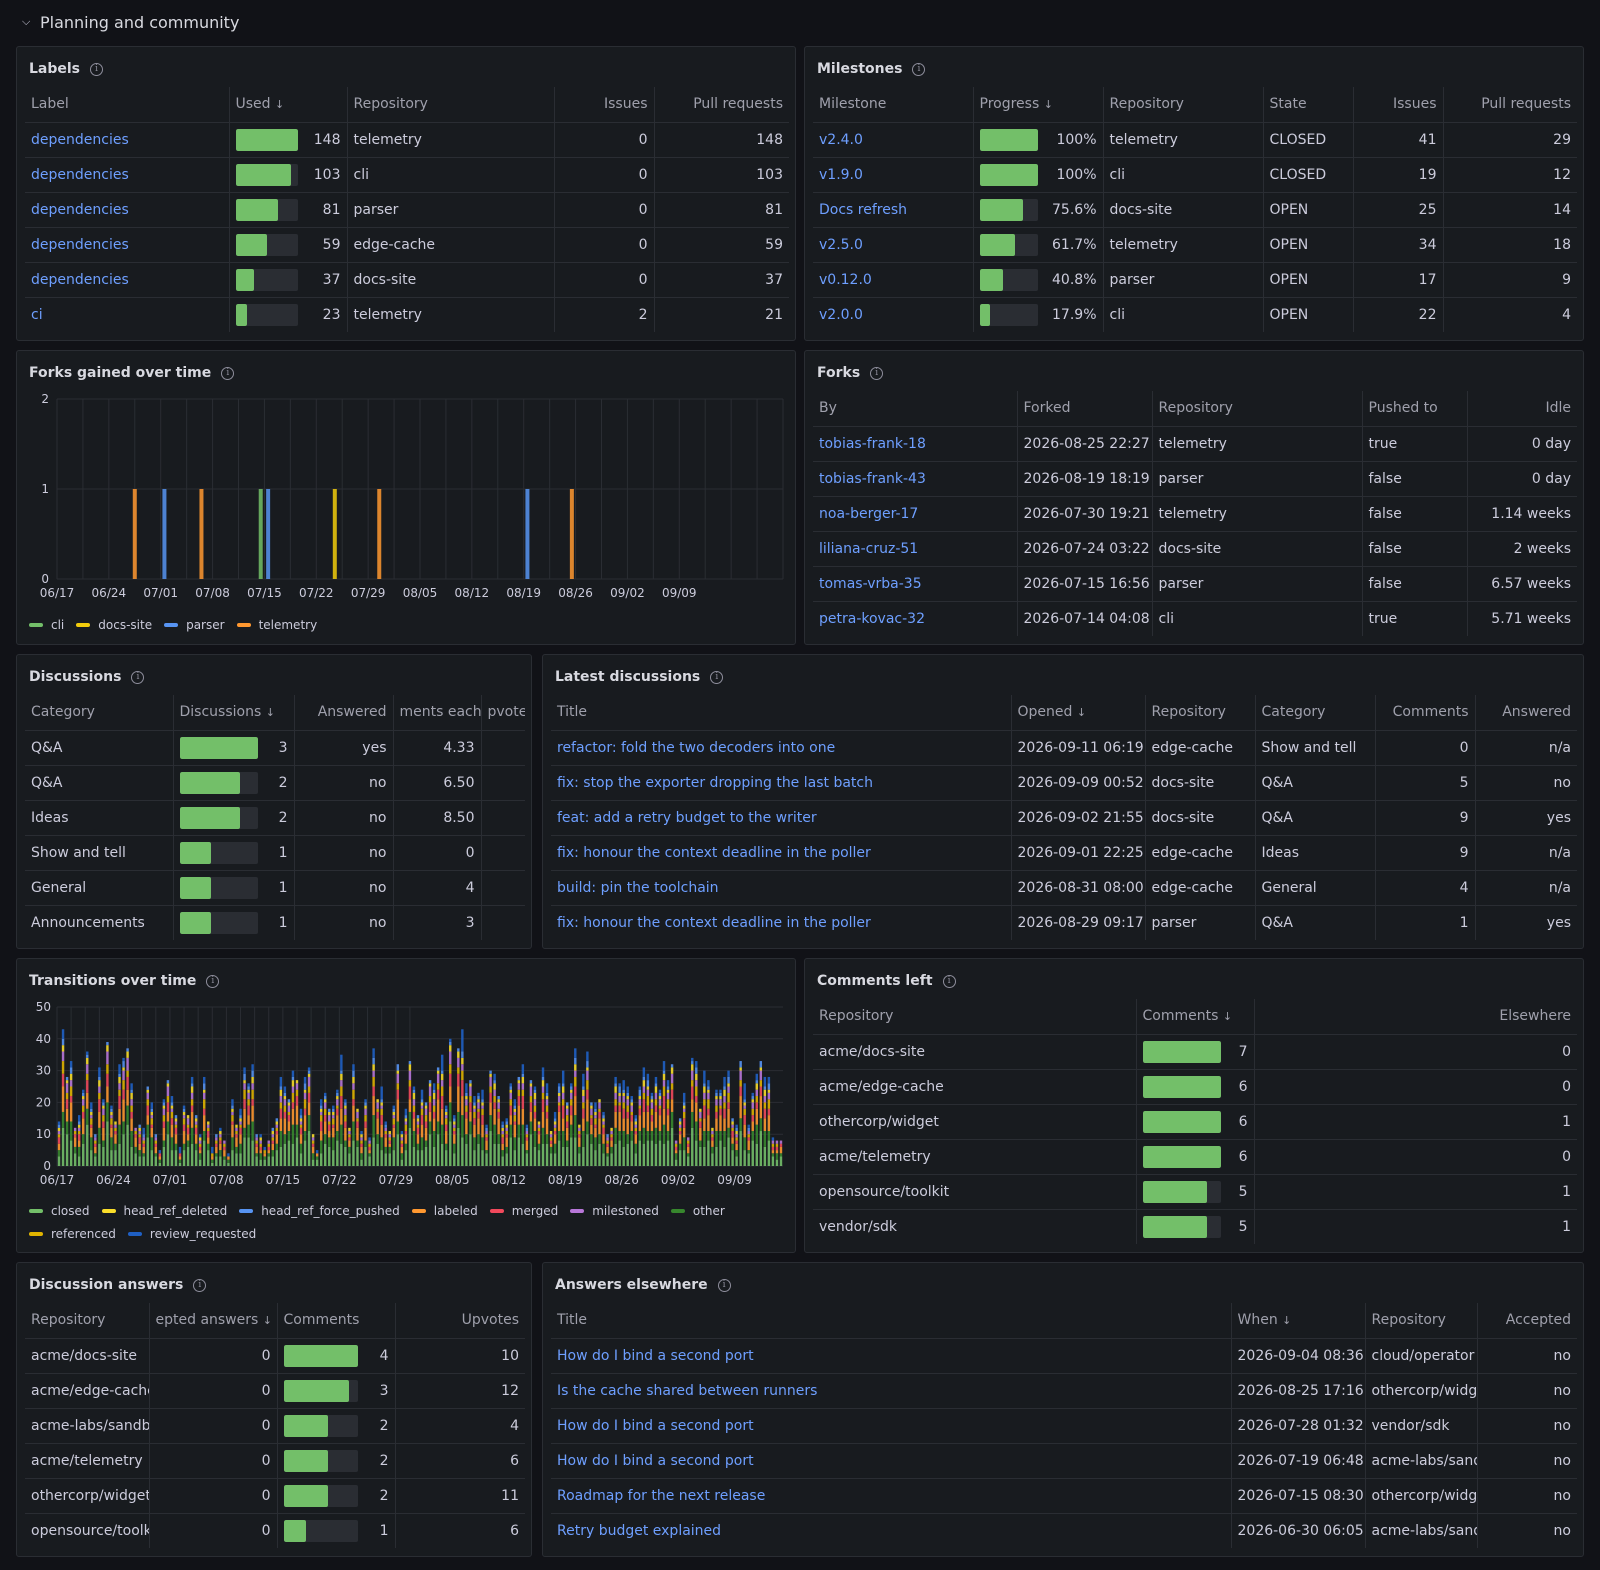 This screenshot has height=1570, width=1600. I want to click on legend-item: review_requested, so click(191, 1233).